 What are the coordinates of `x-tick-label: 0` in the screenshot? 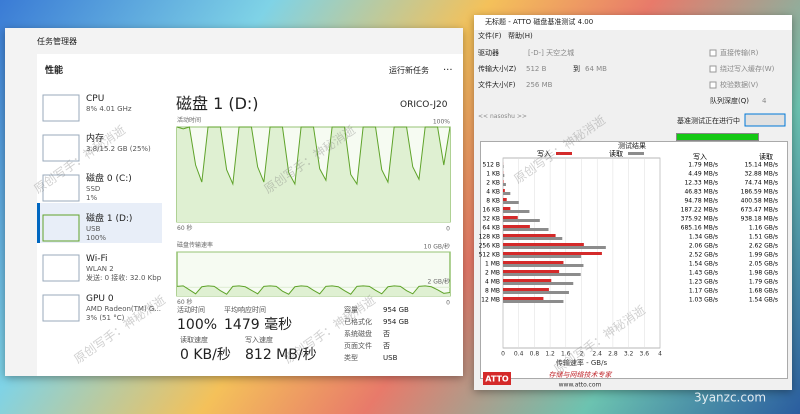 It's located at (503, 354).